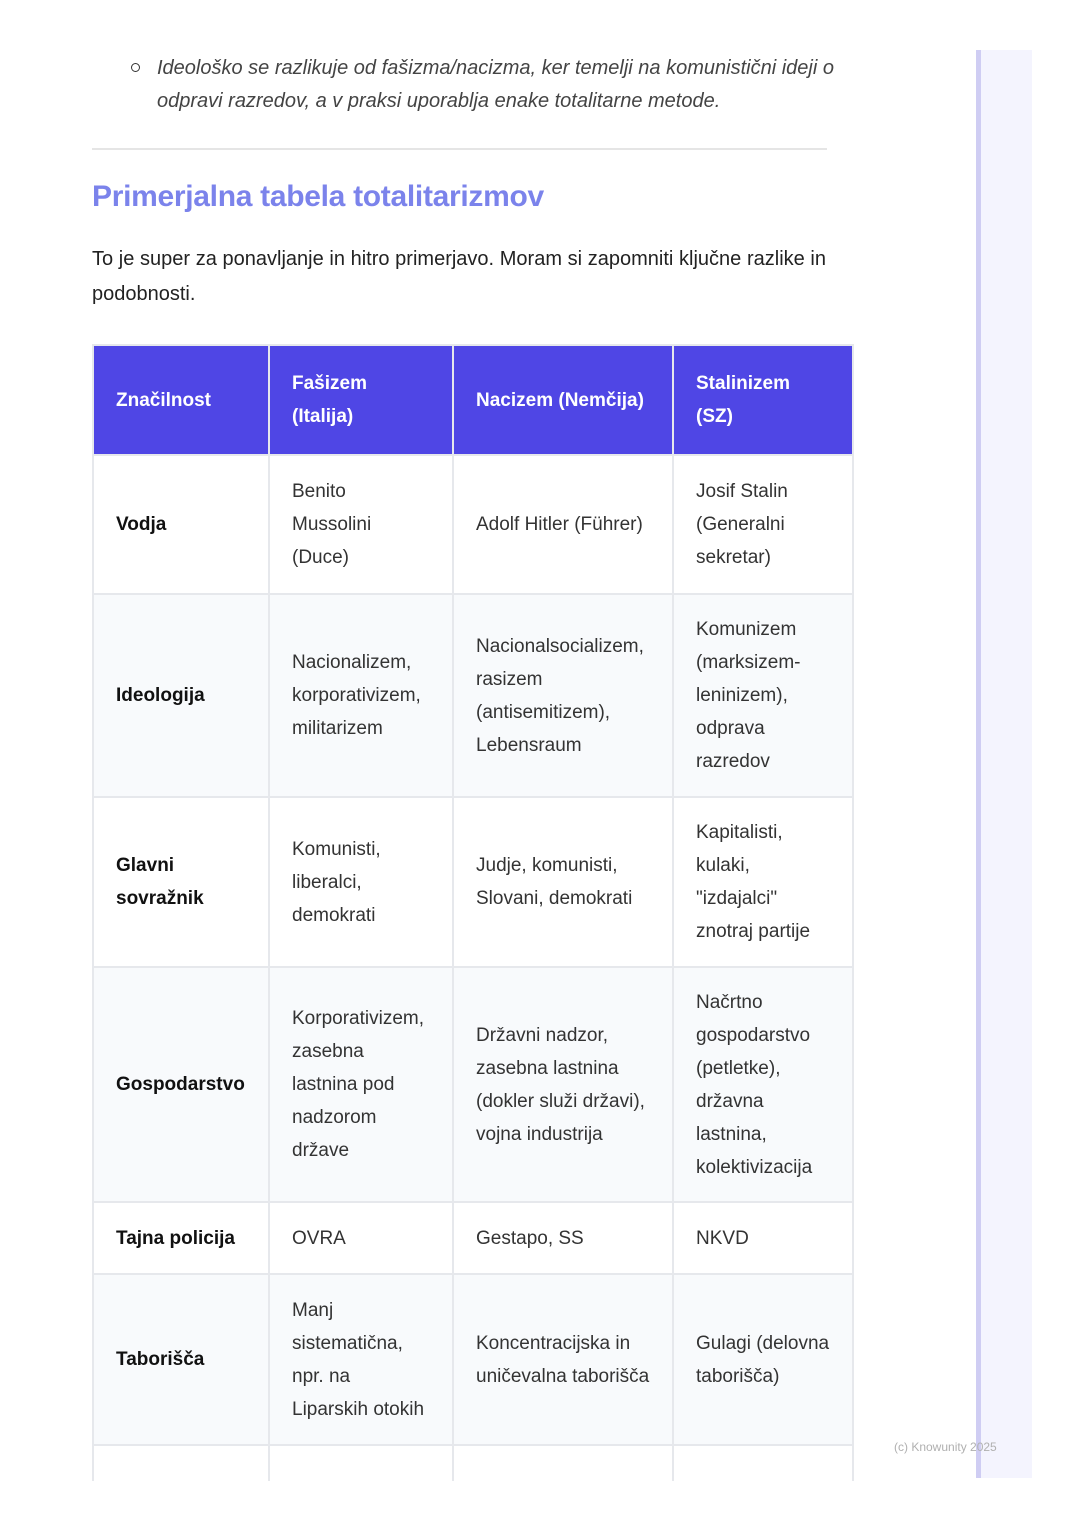 This screenshot has width=1080, height=1528. Describe the element at coordinates (181, 400) in the screenshot. I see `header-feature: Značilnost` at that location.